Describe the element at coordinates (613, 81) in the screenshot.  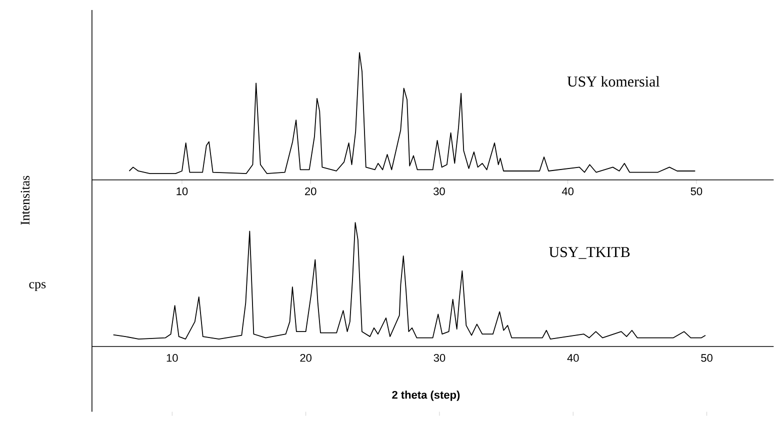
I see `text: USY komersial` at that location.